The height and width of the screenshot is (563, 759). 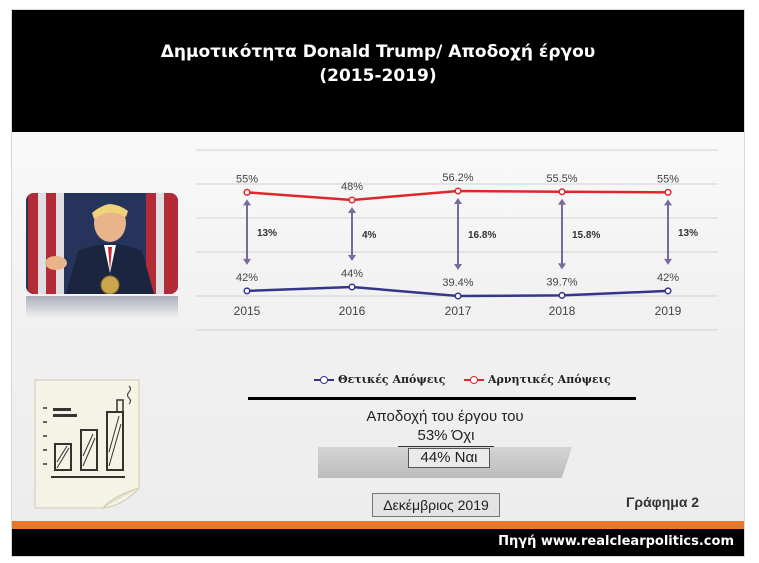 I want to click on point-positive-2016, so click(x=352, y=287).